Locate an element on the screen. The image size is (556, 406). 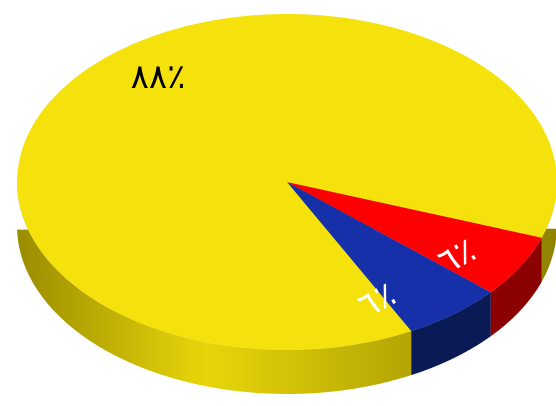
pie-slice-88-label: ٨٨٪ is located at coordinates (158, 77).